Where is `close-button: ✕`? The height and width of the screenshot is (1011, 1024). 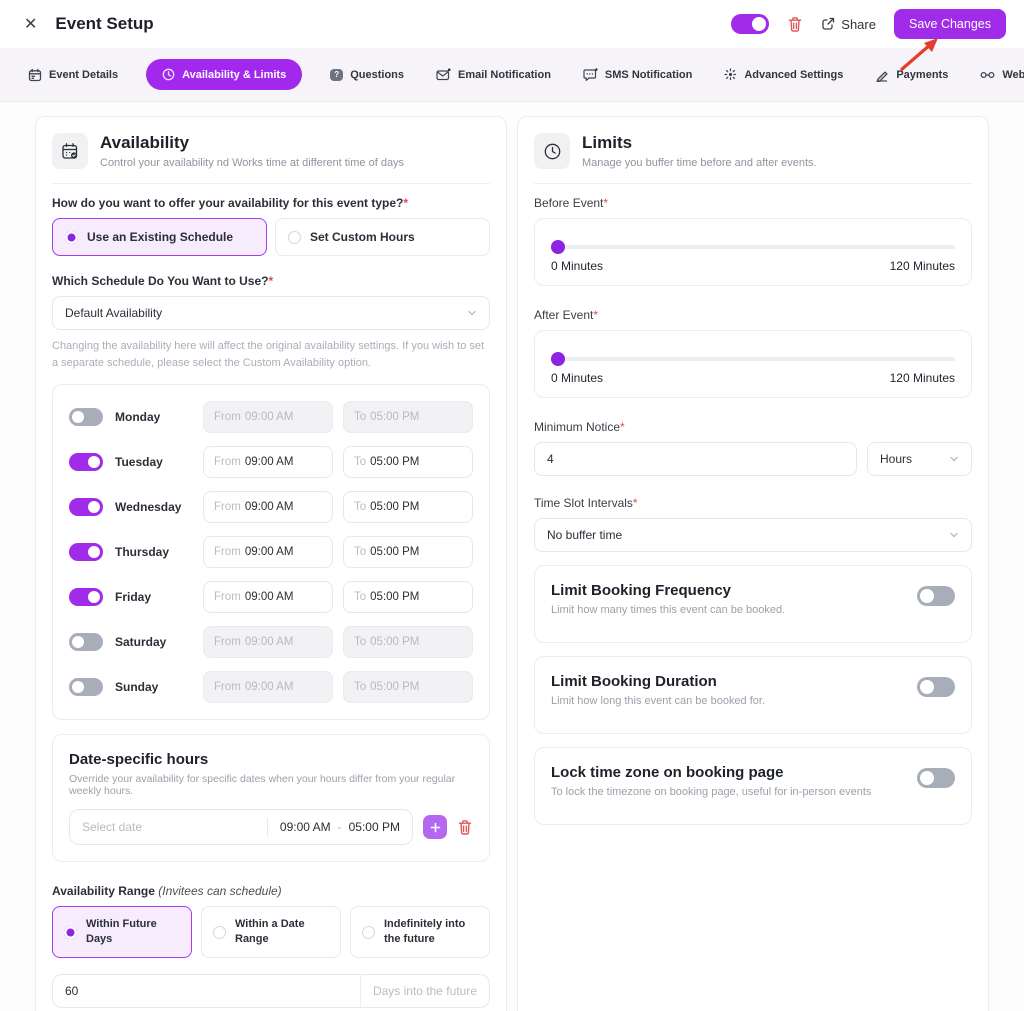
close-button: ✕ is located at coordinates (30, 24).